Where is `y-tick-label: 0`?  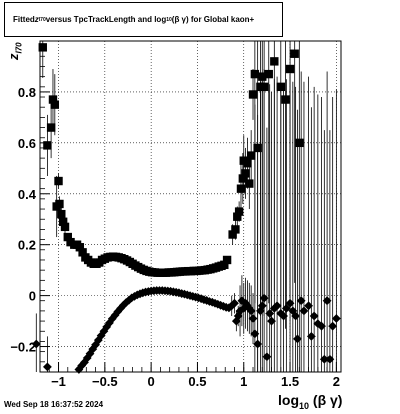
y-tick-label: 0 is located at coordinates (32, 296).